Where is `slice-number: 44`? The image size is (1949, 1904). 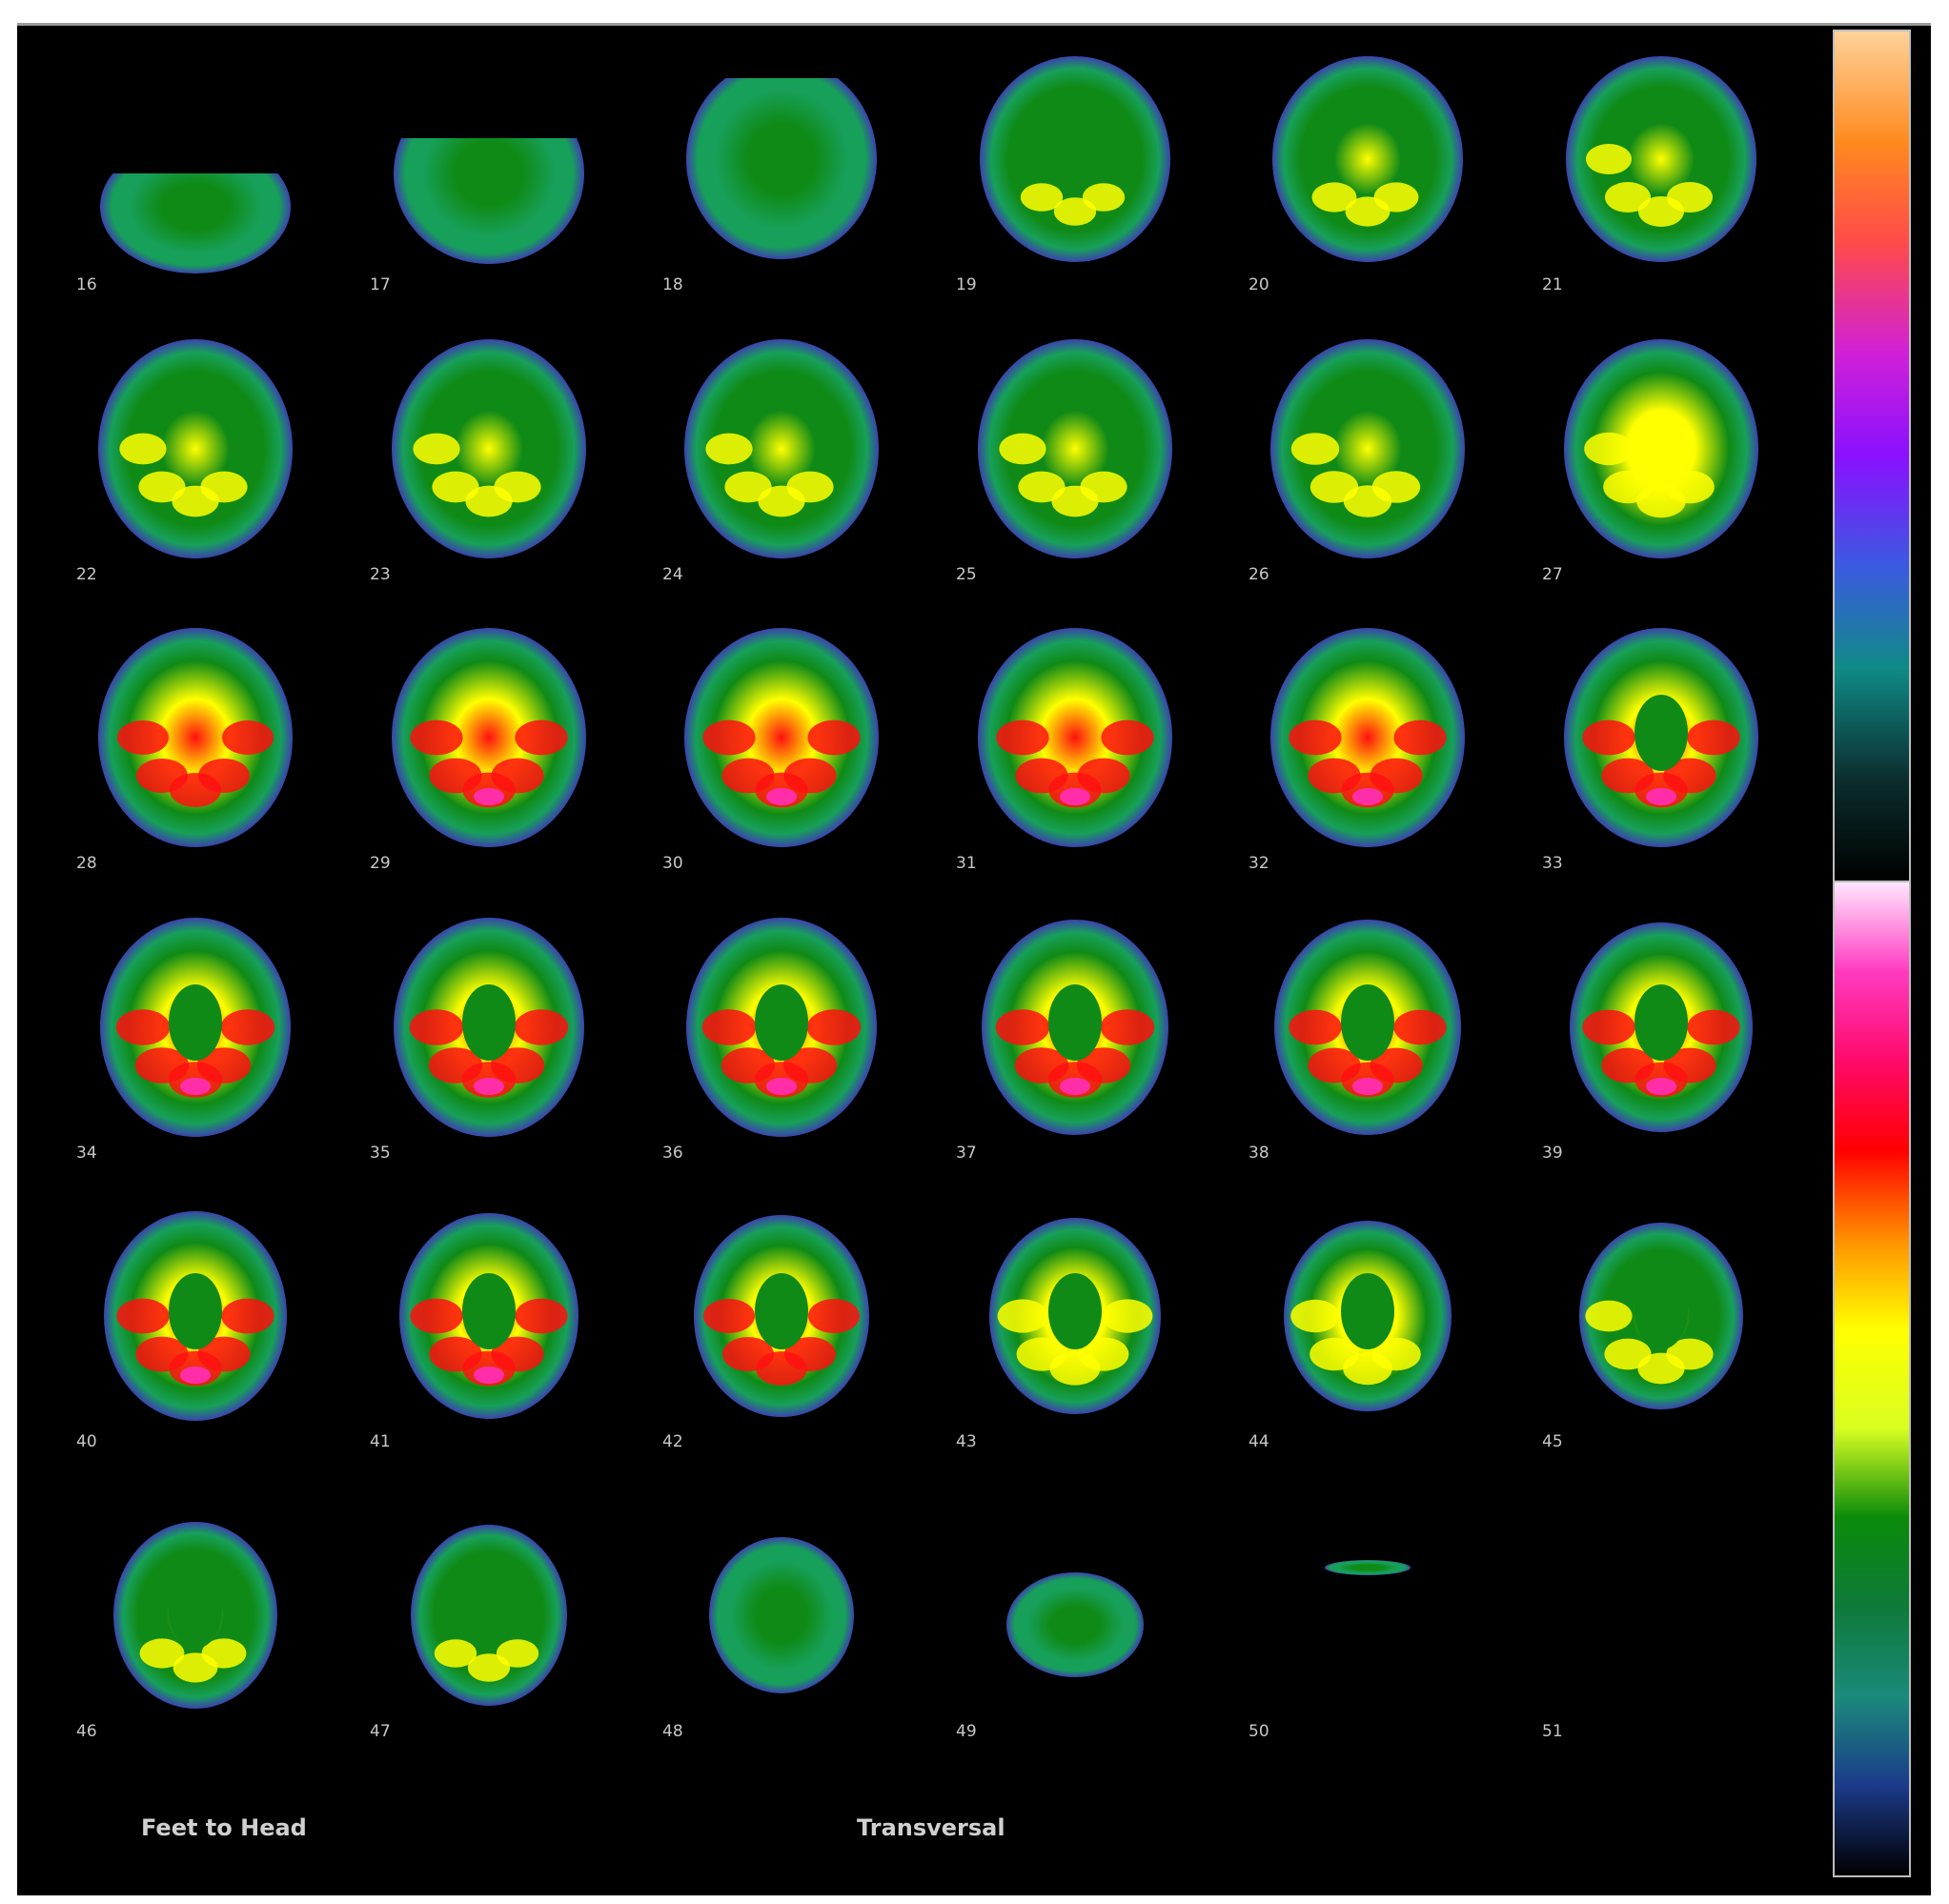
slice-number: 44 is located at coordinates (1259, 1441).